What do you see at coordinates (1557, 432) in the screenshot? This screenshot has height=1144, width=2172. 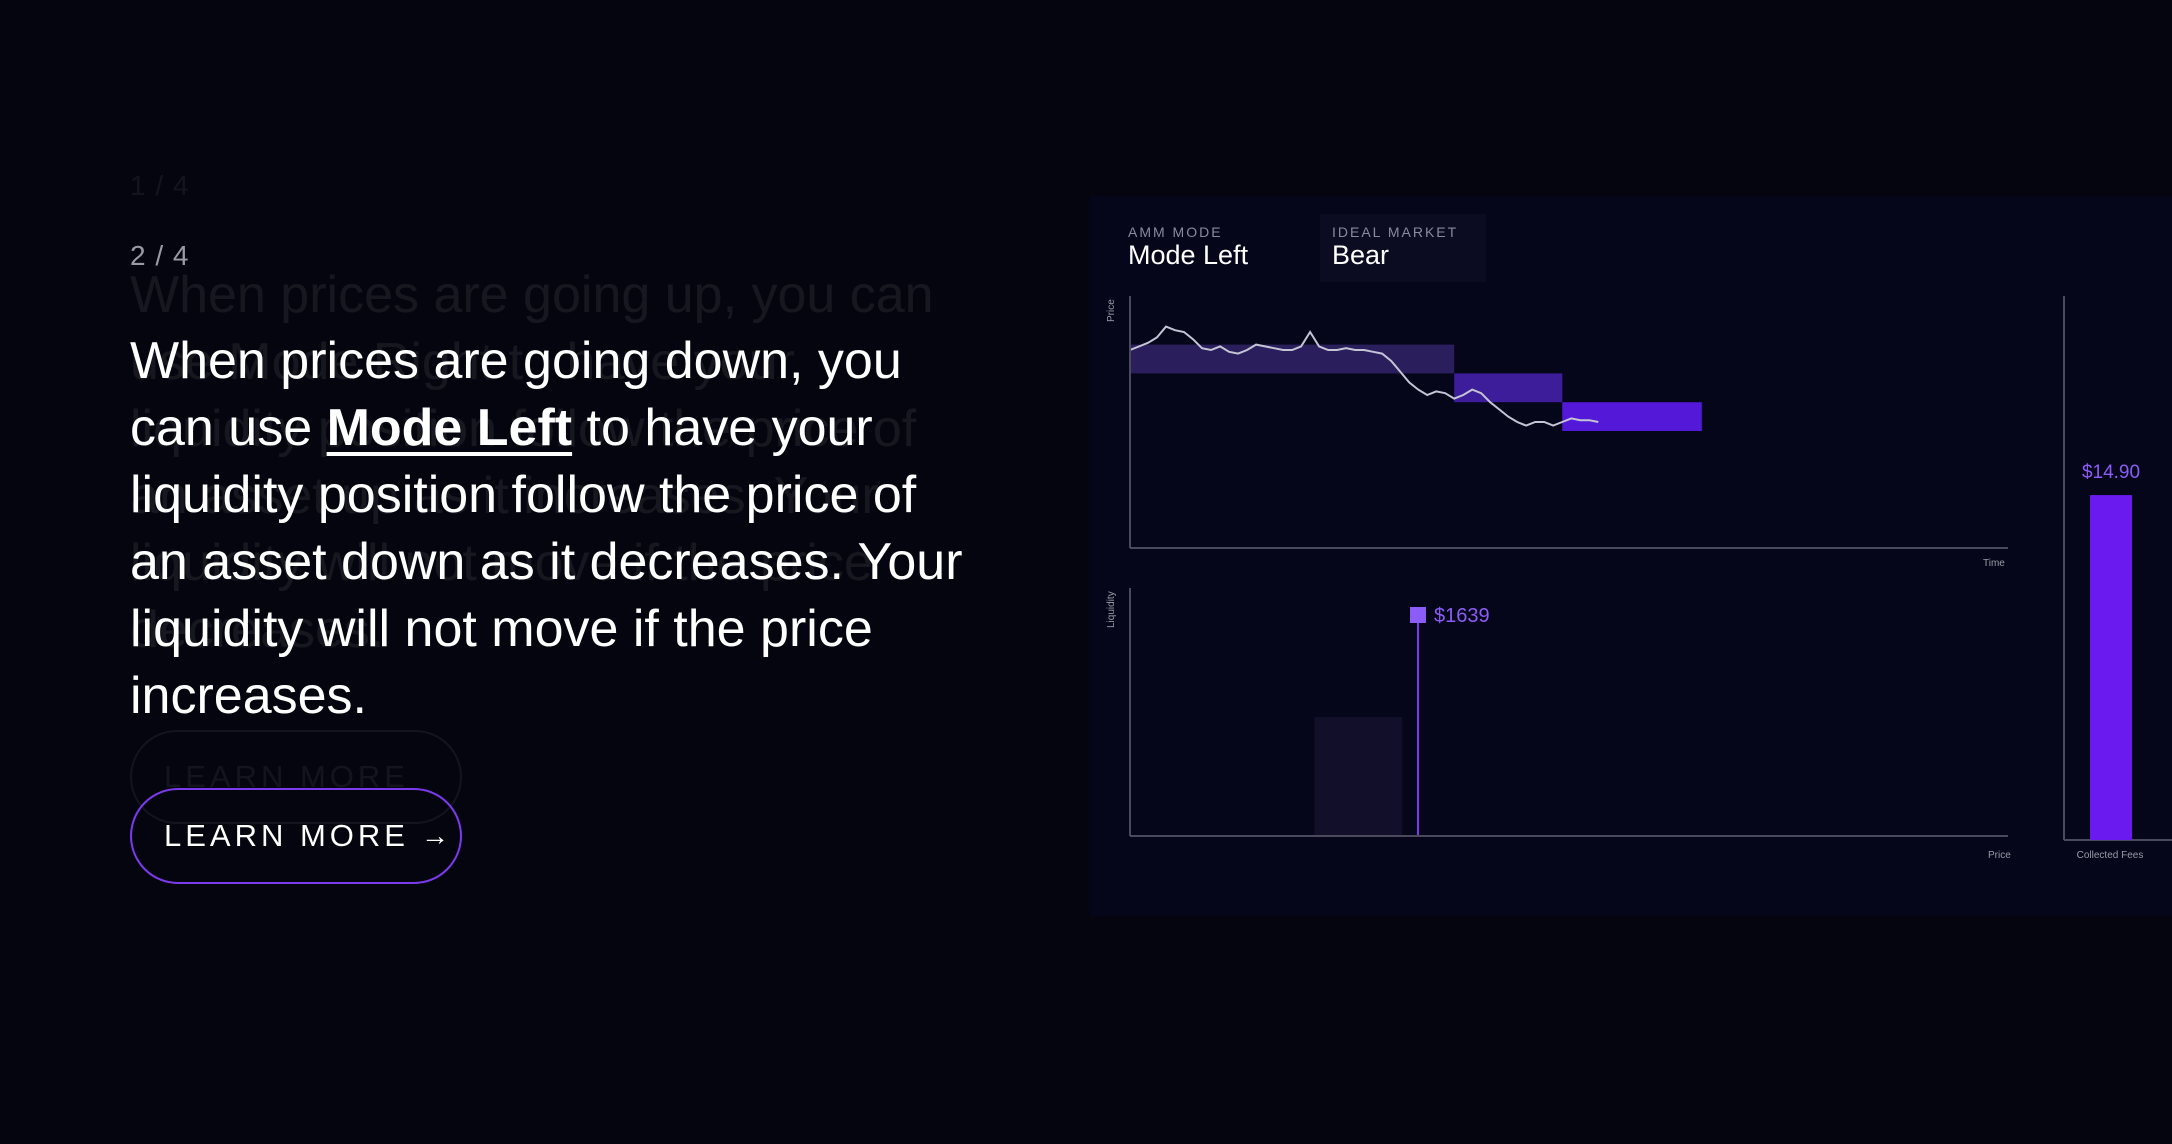 I see `price-time-chart: Price Time` at bounding box center [1557, 432].